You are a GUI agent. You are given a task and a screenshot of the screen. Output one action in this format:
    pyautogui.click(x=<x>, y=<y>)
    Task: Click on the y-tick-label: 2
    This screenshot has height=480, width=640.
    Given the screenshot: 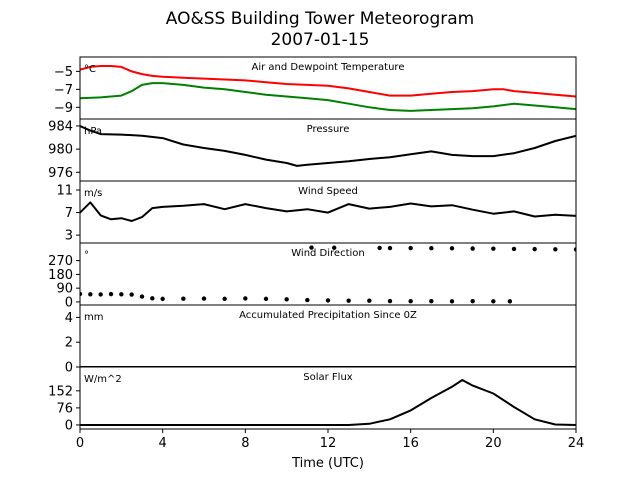 What is the action you would take?
    pyautogui.click(x=69, y=343)
    